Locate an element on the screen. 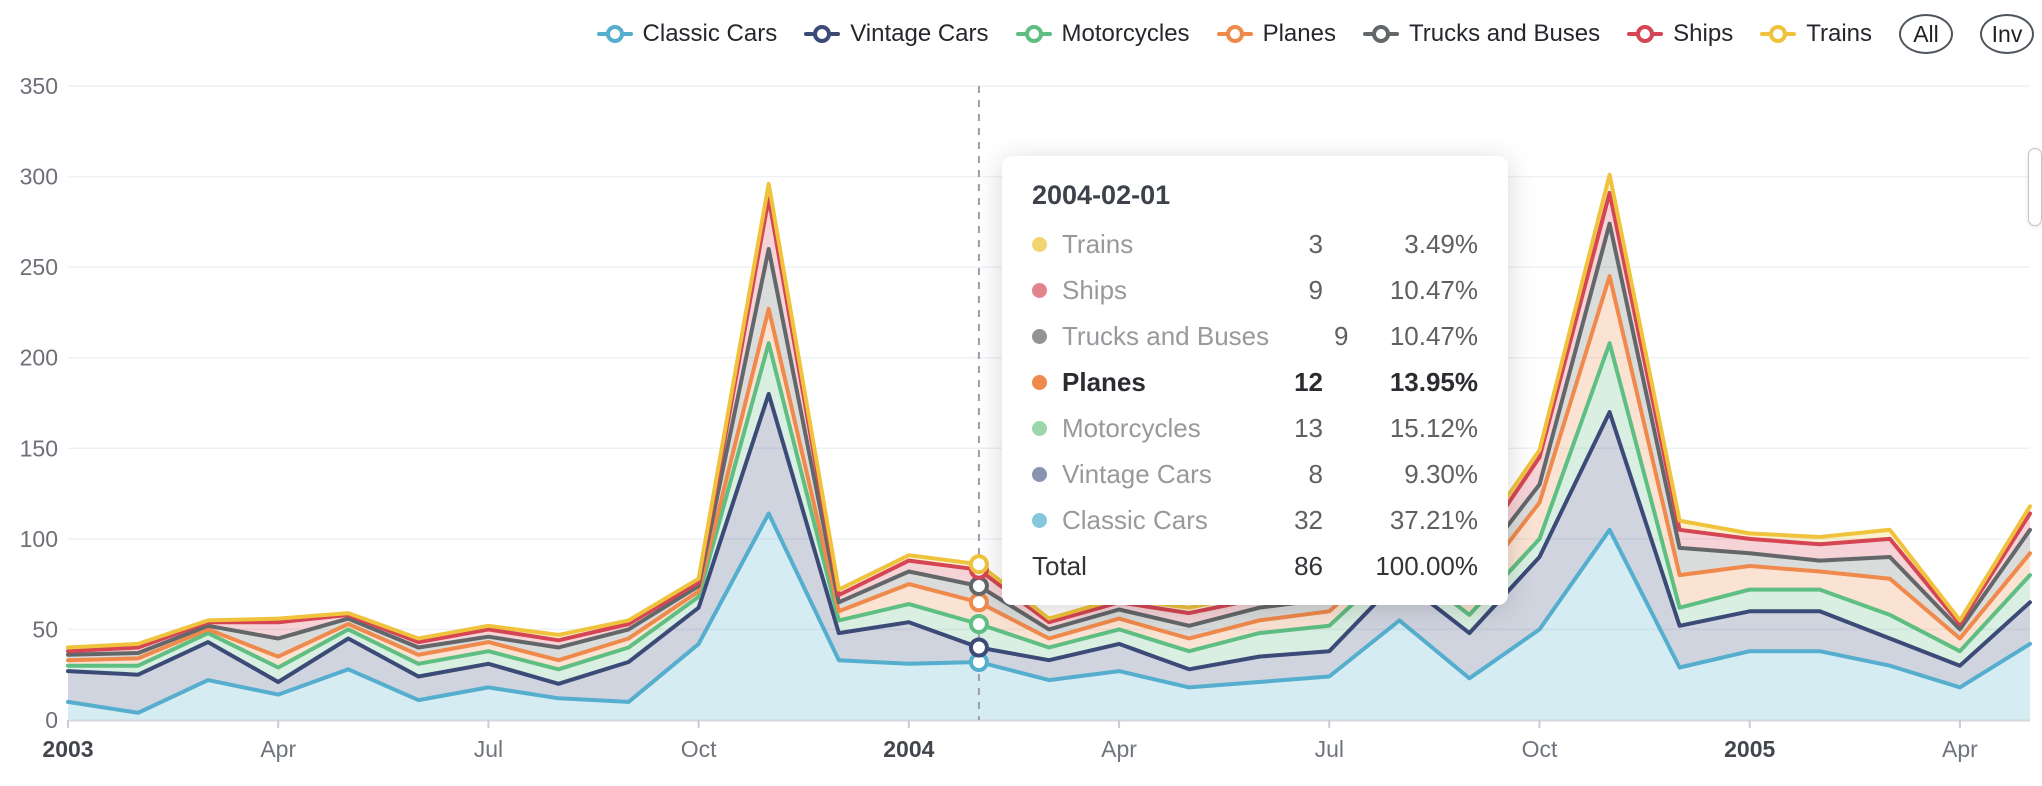 This screenshot has width=2042, height=786. y-axis-label: 100 is located at coordinates (39, 539).